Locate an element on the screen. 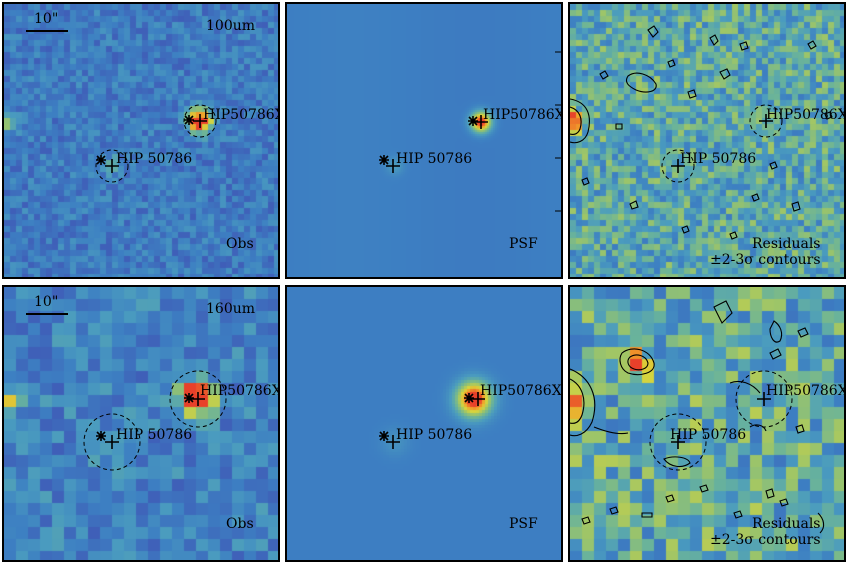 This screenshot has height=566, width=850. overlay-160um-obs is located at coordinates (126, 392).